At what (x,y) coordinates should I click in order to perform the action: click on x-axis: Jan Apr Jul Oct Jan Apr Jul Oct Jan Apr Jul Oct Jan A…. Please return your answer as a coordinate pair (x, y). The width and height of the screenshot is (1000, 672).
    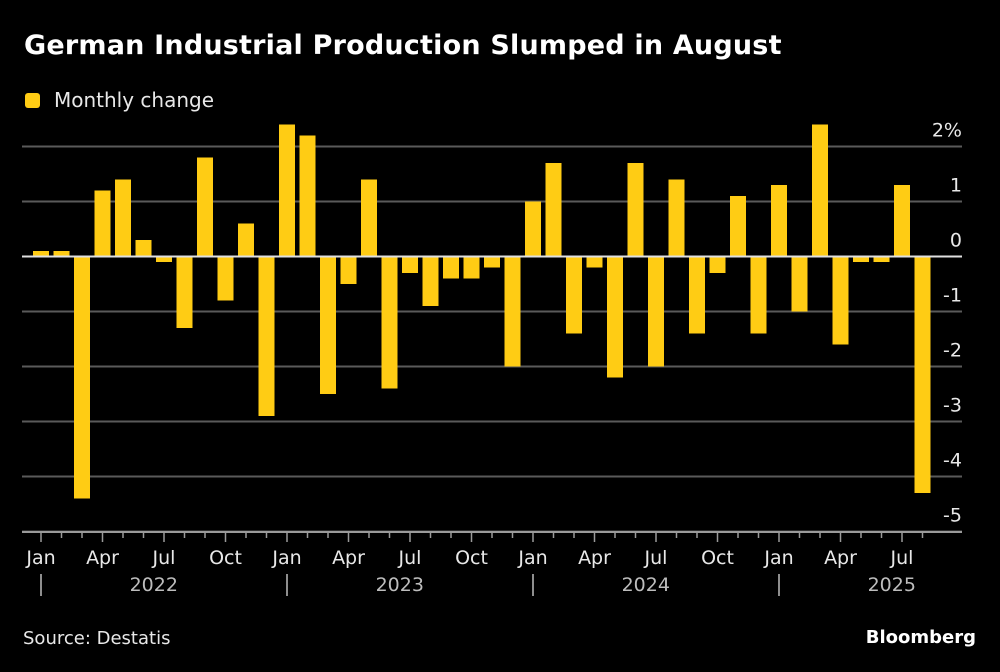
    Looking at the image, I should click on (492, 563).